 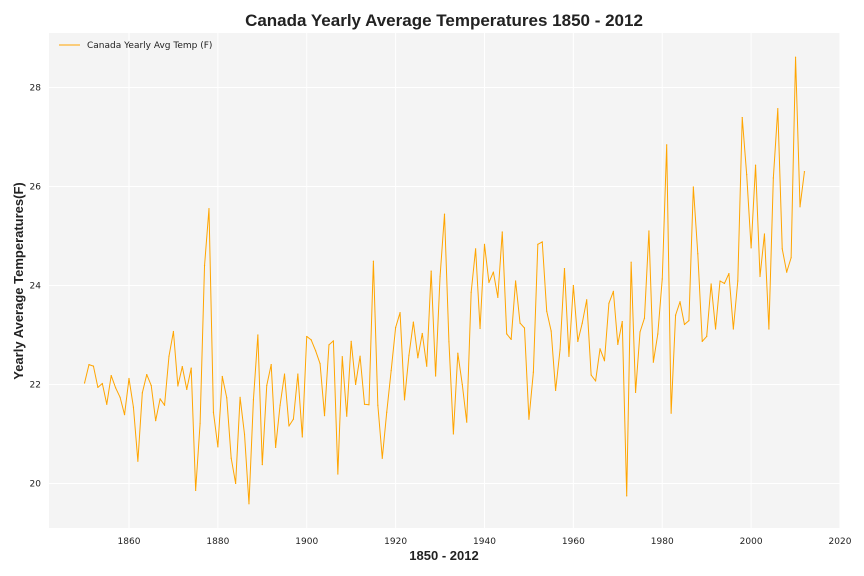 I want to click on y-axis-label: Yearly Average Temperatures(F), so click(x=18, y=281).